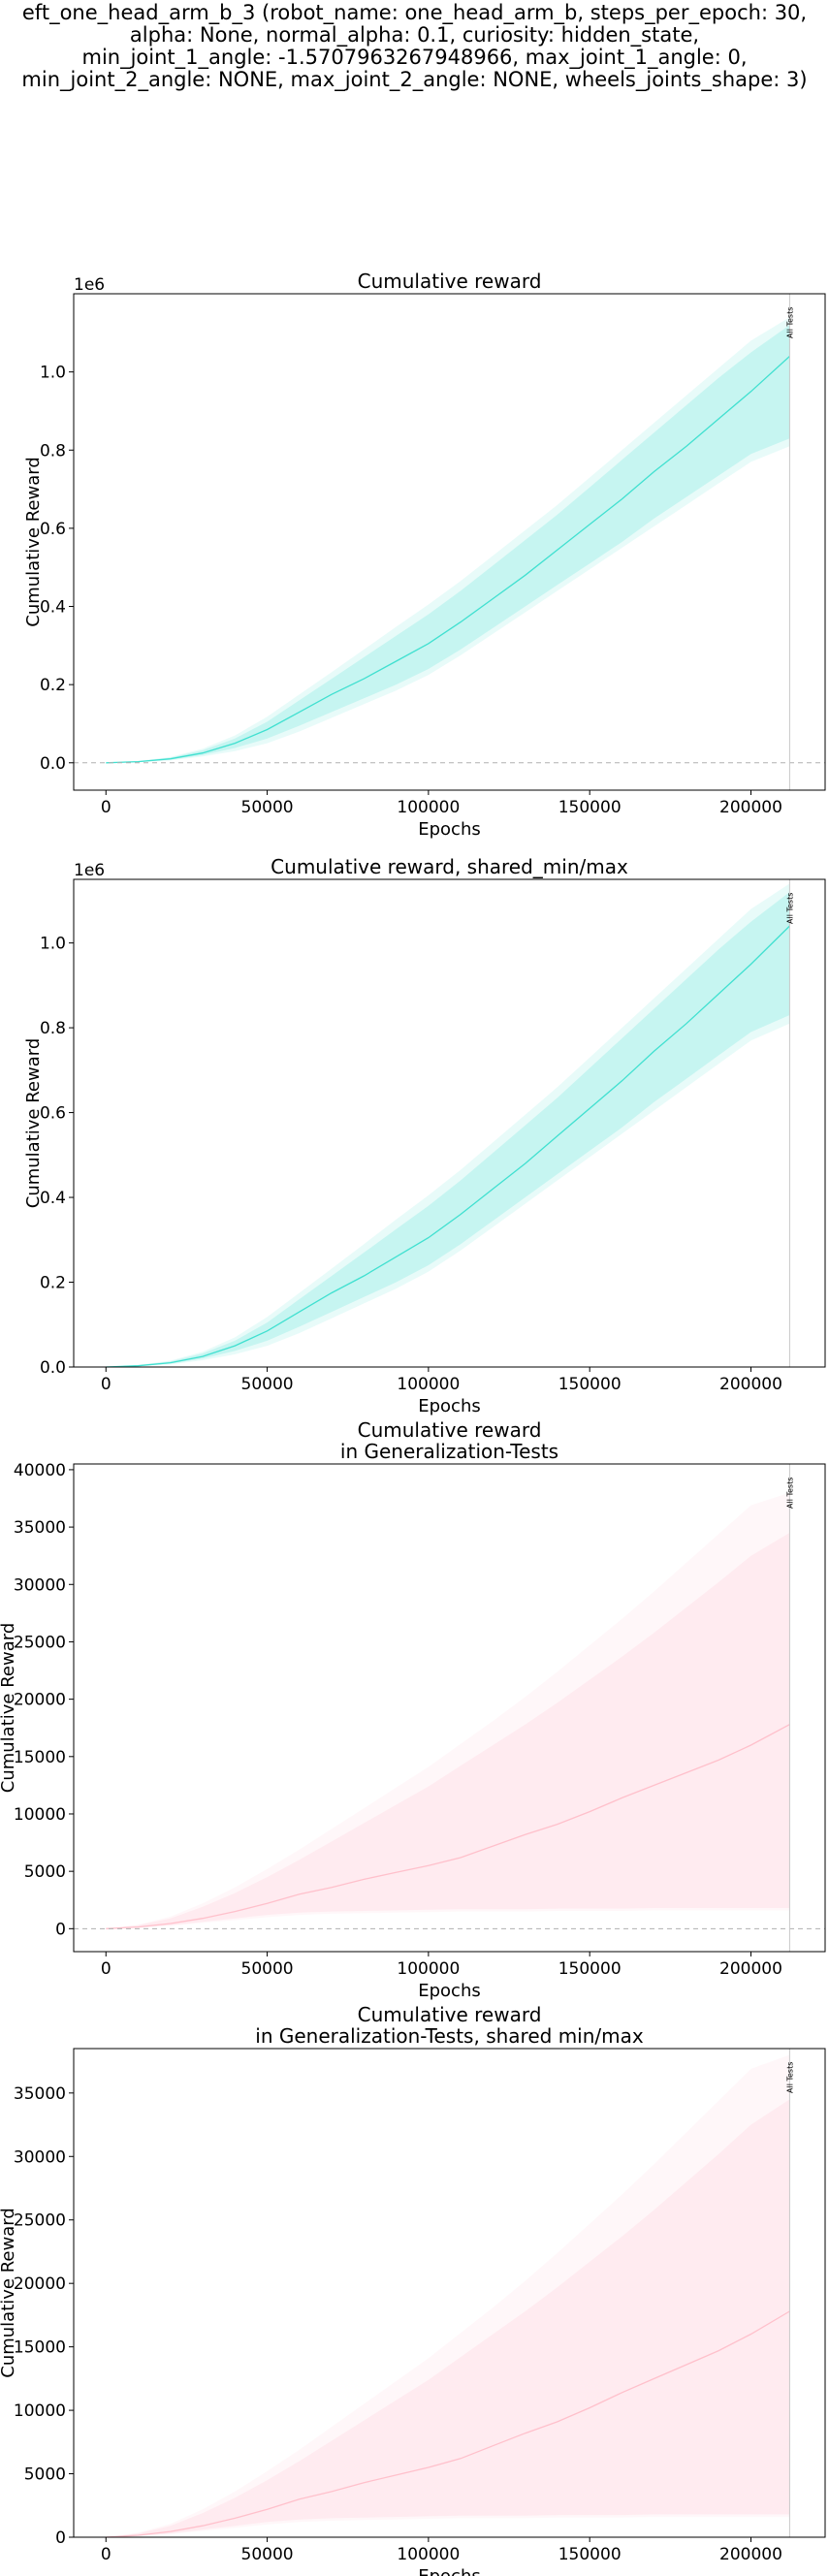  What do you see at coordinates (449, 2036) in the screenshot?
I see `chart-title: in Generalization-Tests, shared min/max` at bounding box center [449, 2036].